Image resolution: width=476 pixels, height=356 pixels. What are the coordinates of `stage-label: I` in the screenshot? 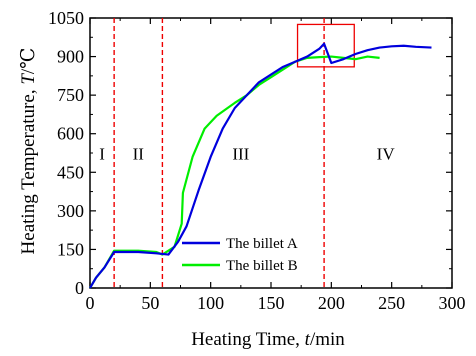 It's located at (102, 153).